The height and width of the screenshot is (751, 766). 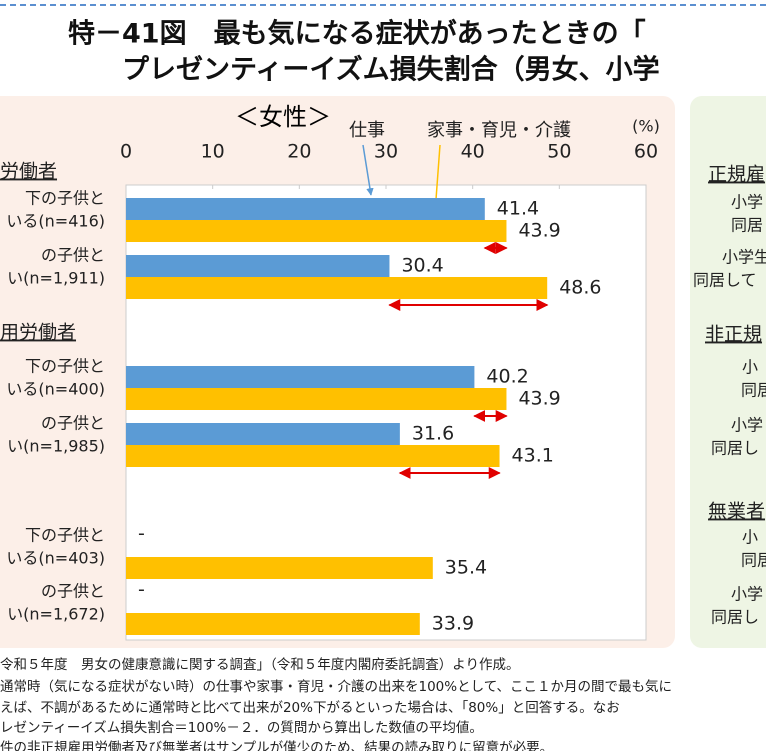 What do you see at coordinates (368, 170) in the screenshot?
I see `legend-pointer` at bounding box center [368, 170].